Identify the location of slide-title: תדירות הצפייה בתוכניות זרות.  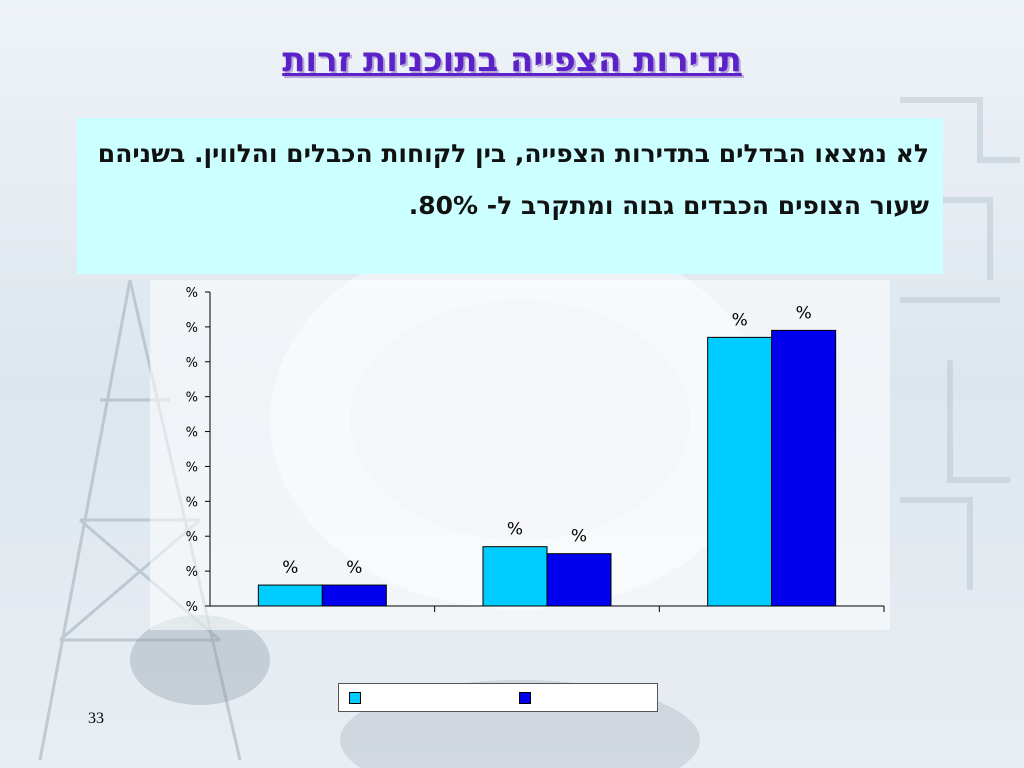
(512, 60).